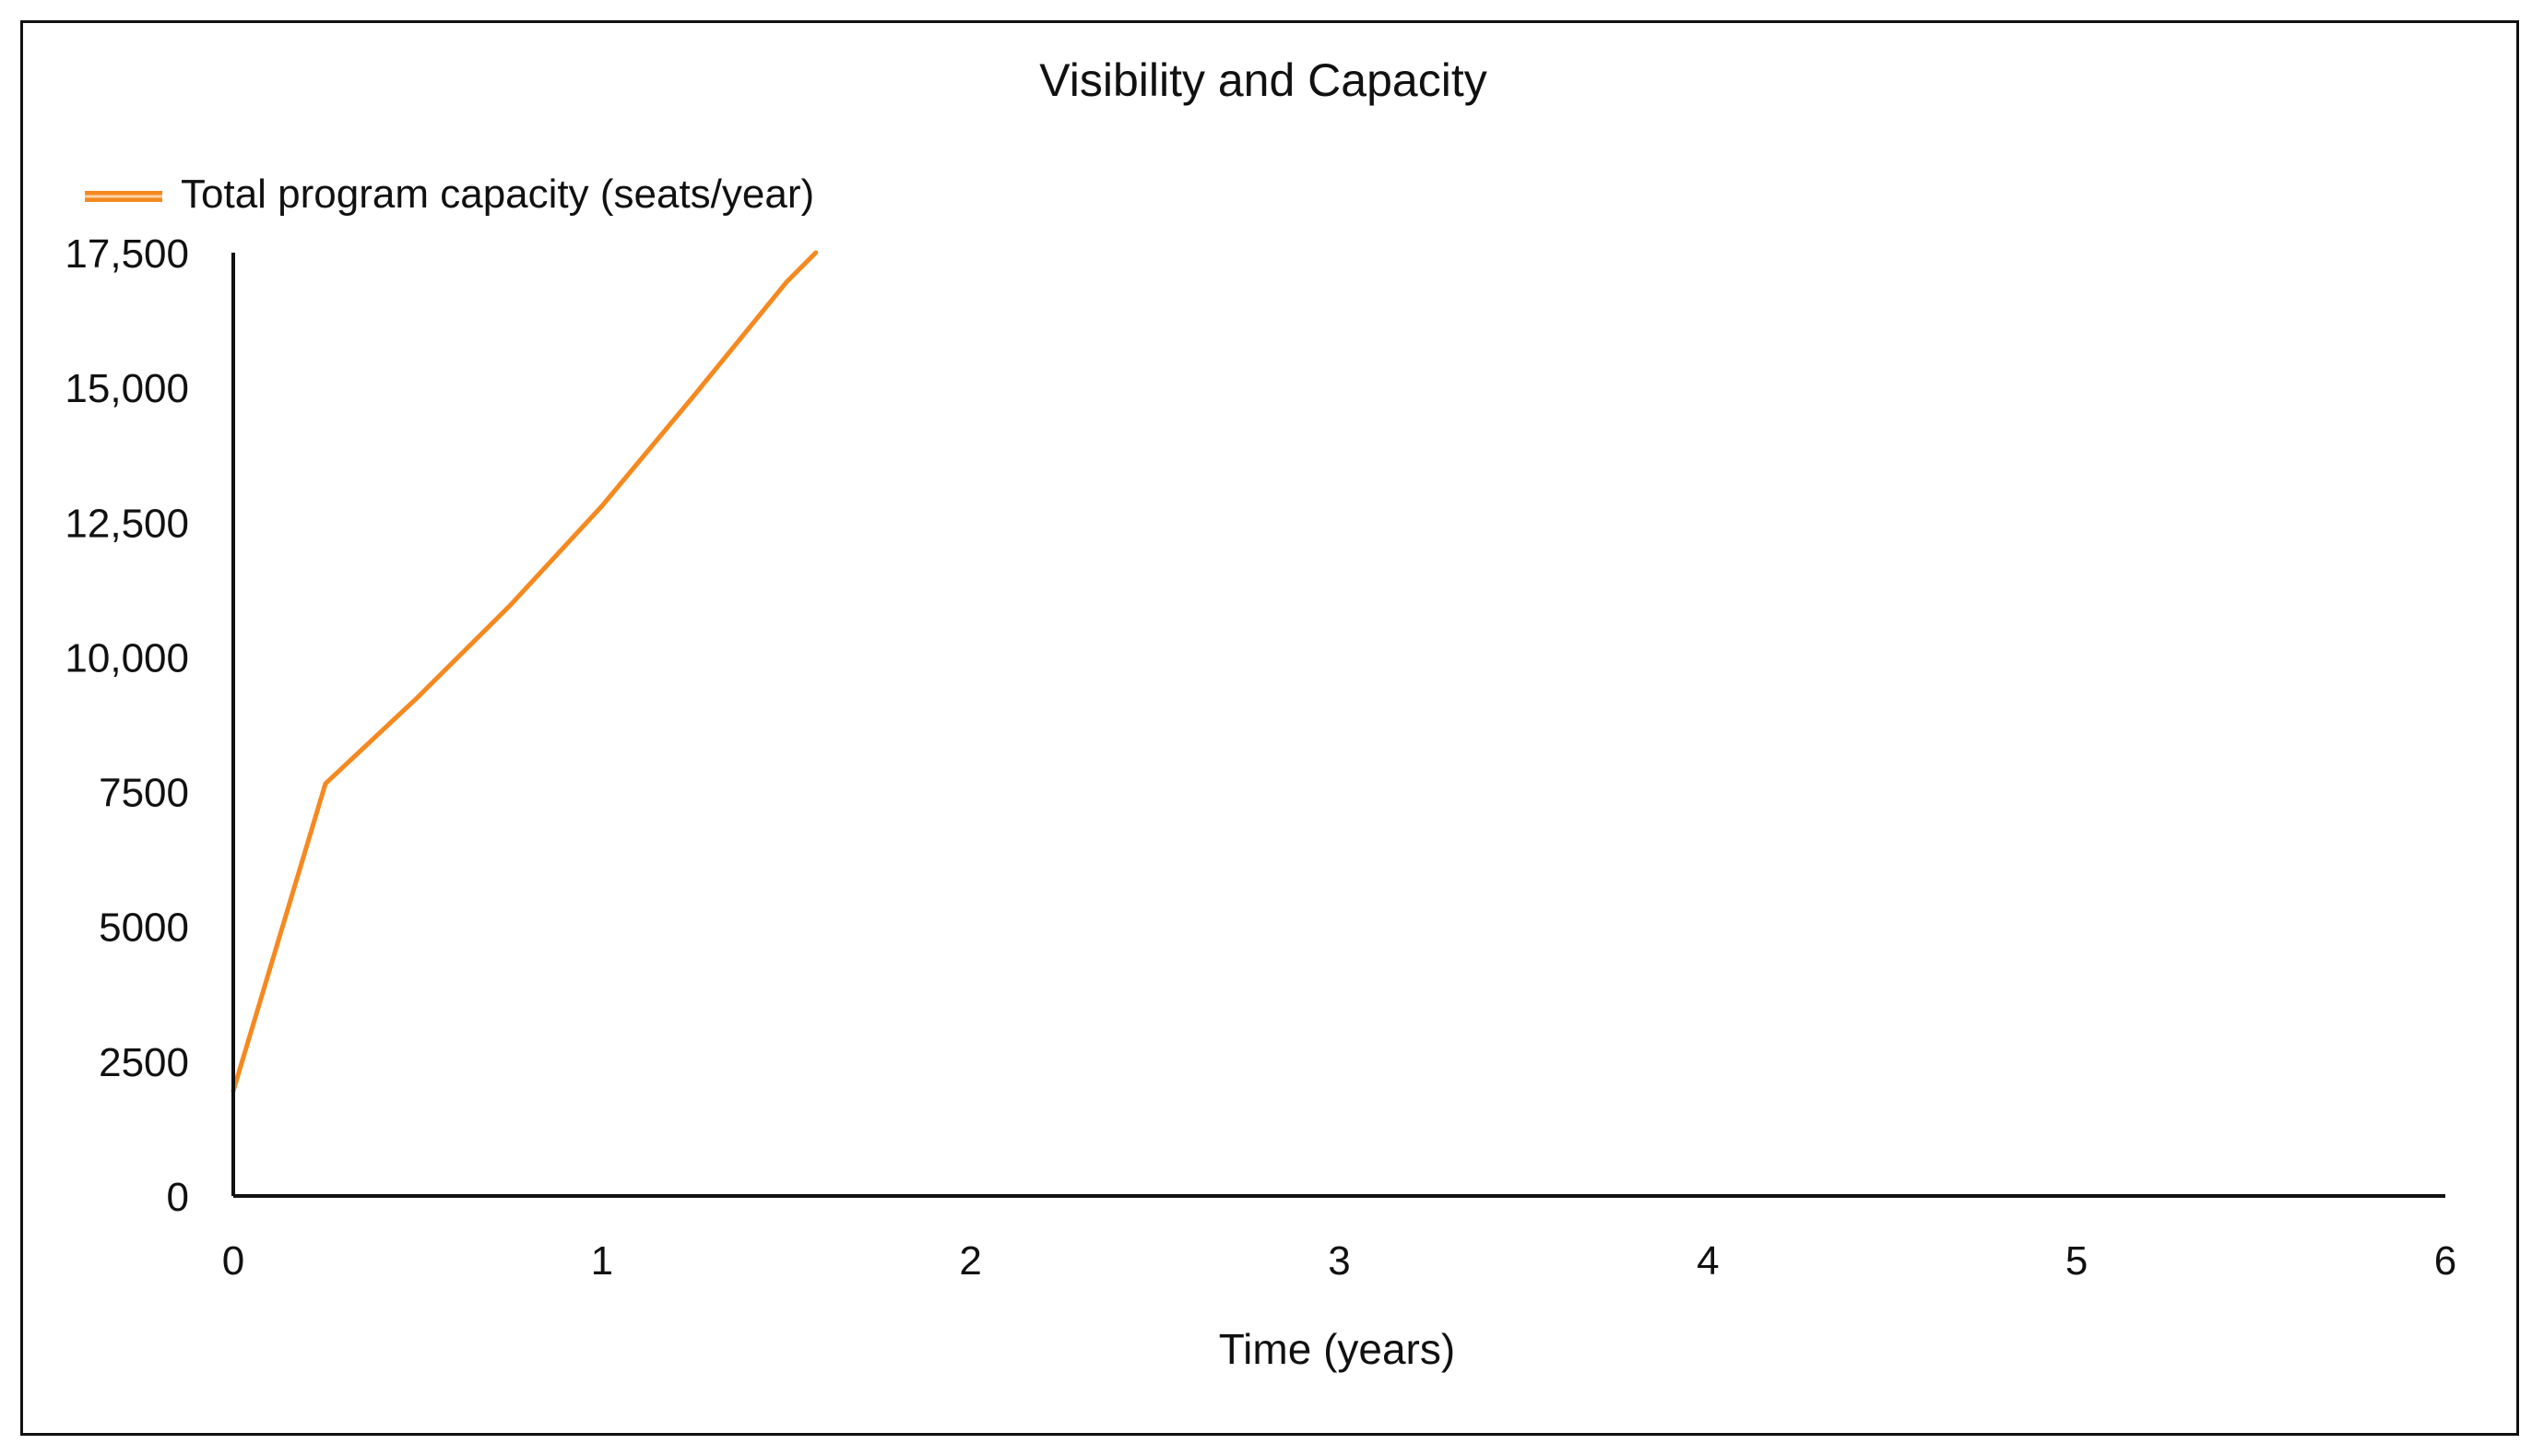 Image resolution: width=2532 pixels, height=1456 pixels. Describe the element at coordinates (1708, 1261) in the screenshot. I see `x-tick-label: 4` at that location.